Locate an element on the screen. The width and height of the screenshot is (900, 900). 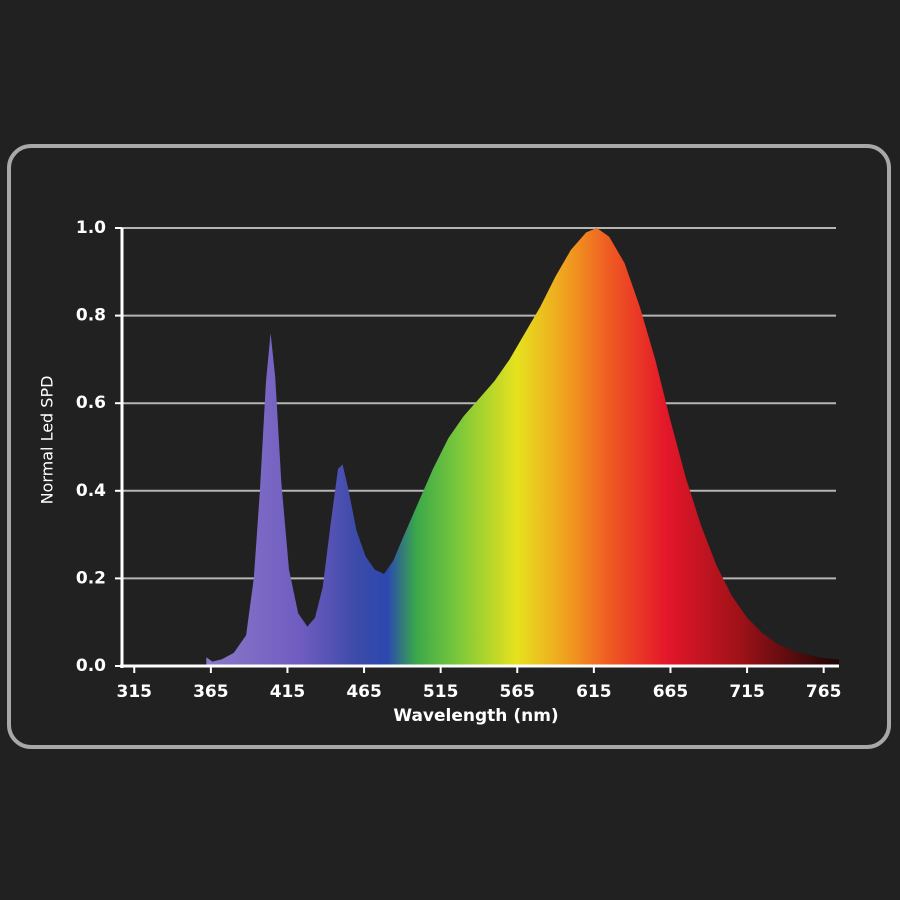
y-tick-label: 0.2 is located at coordinates (91, 578).